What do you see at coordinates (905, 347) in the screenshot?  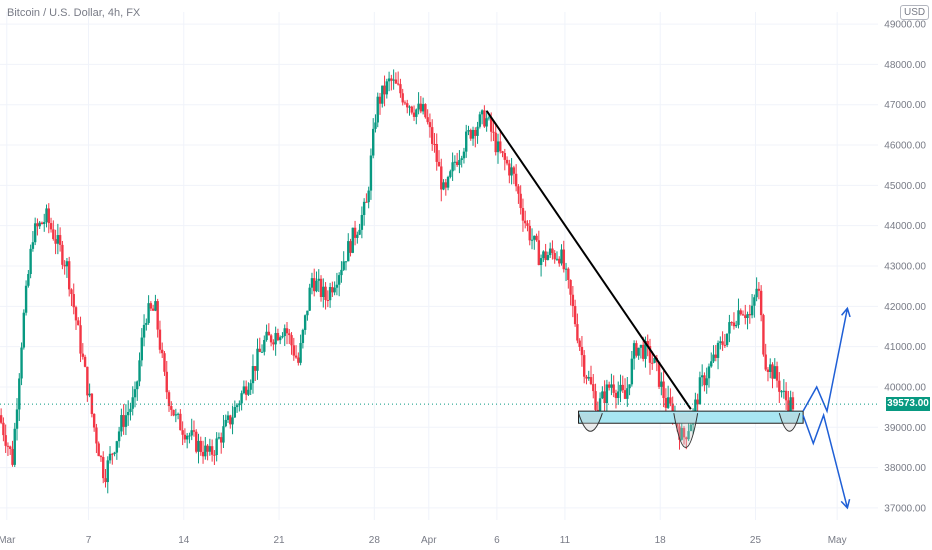 I see `y-tick-label: 41000.00` at bounding box center [905, 347].